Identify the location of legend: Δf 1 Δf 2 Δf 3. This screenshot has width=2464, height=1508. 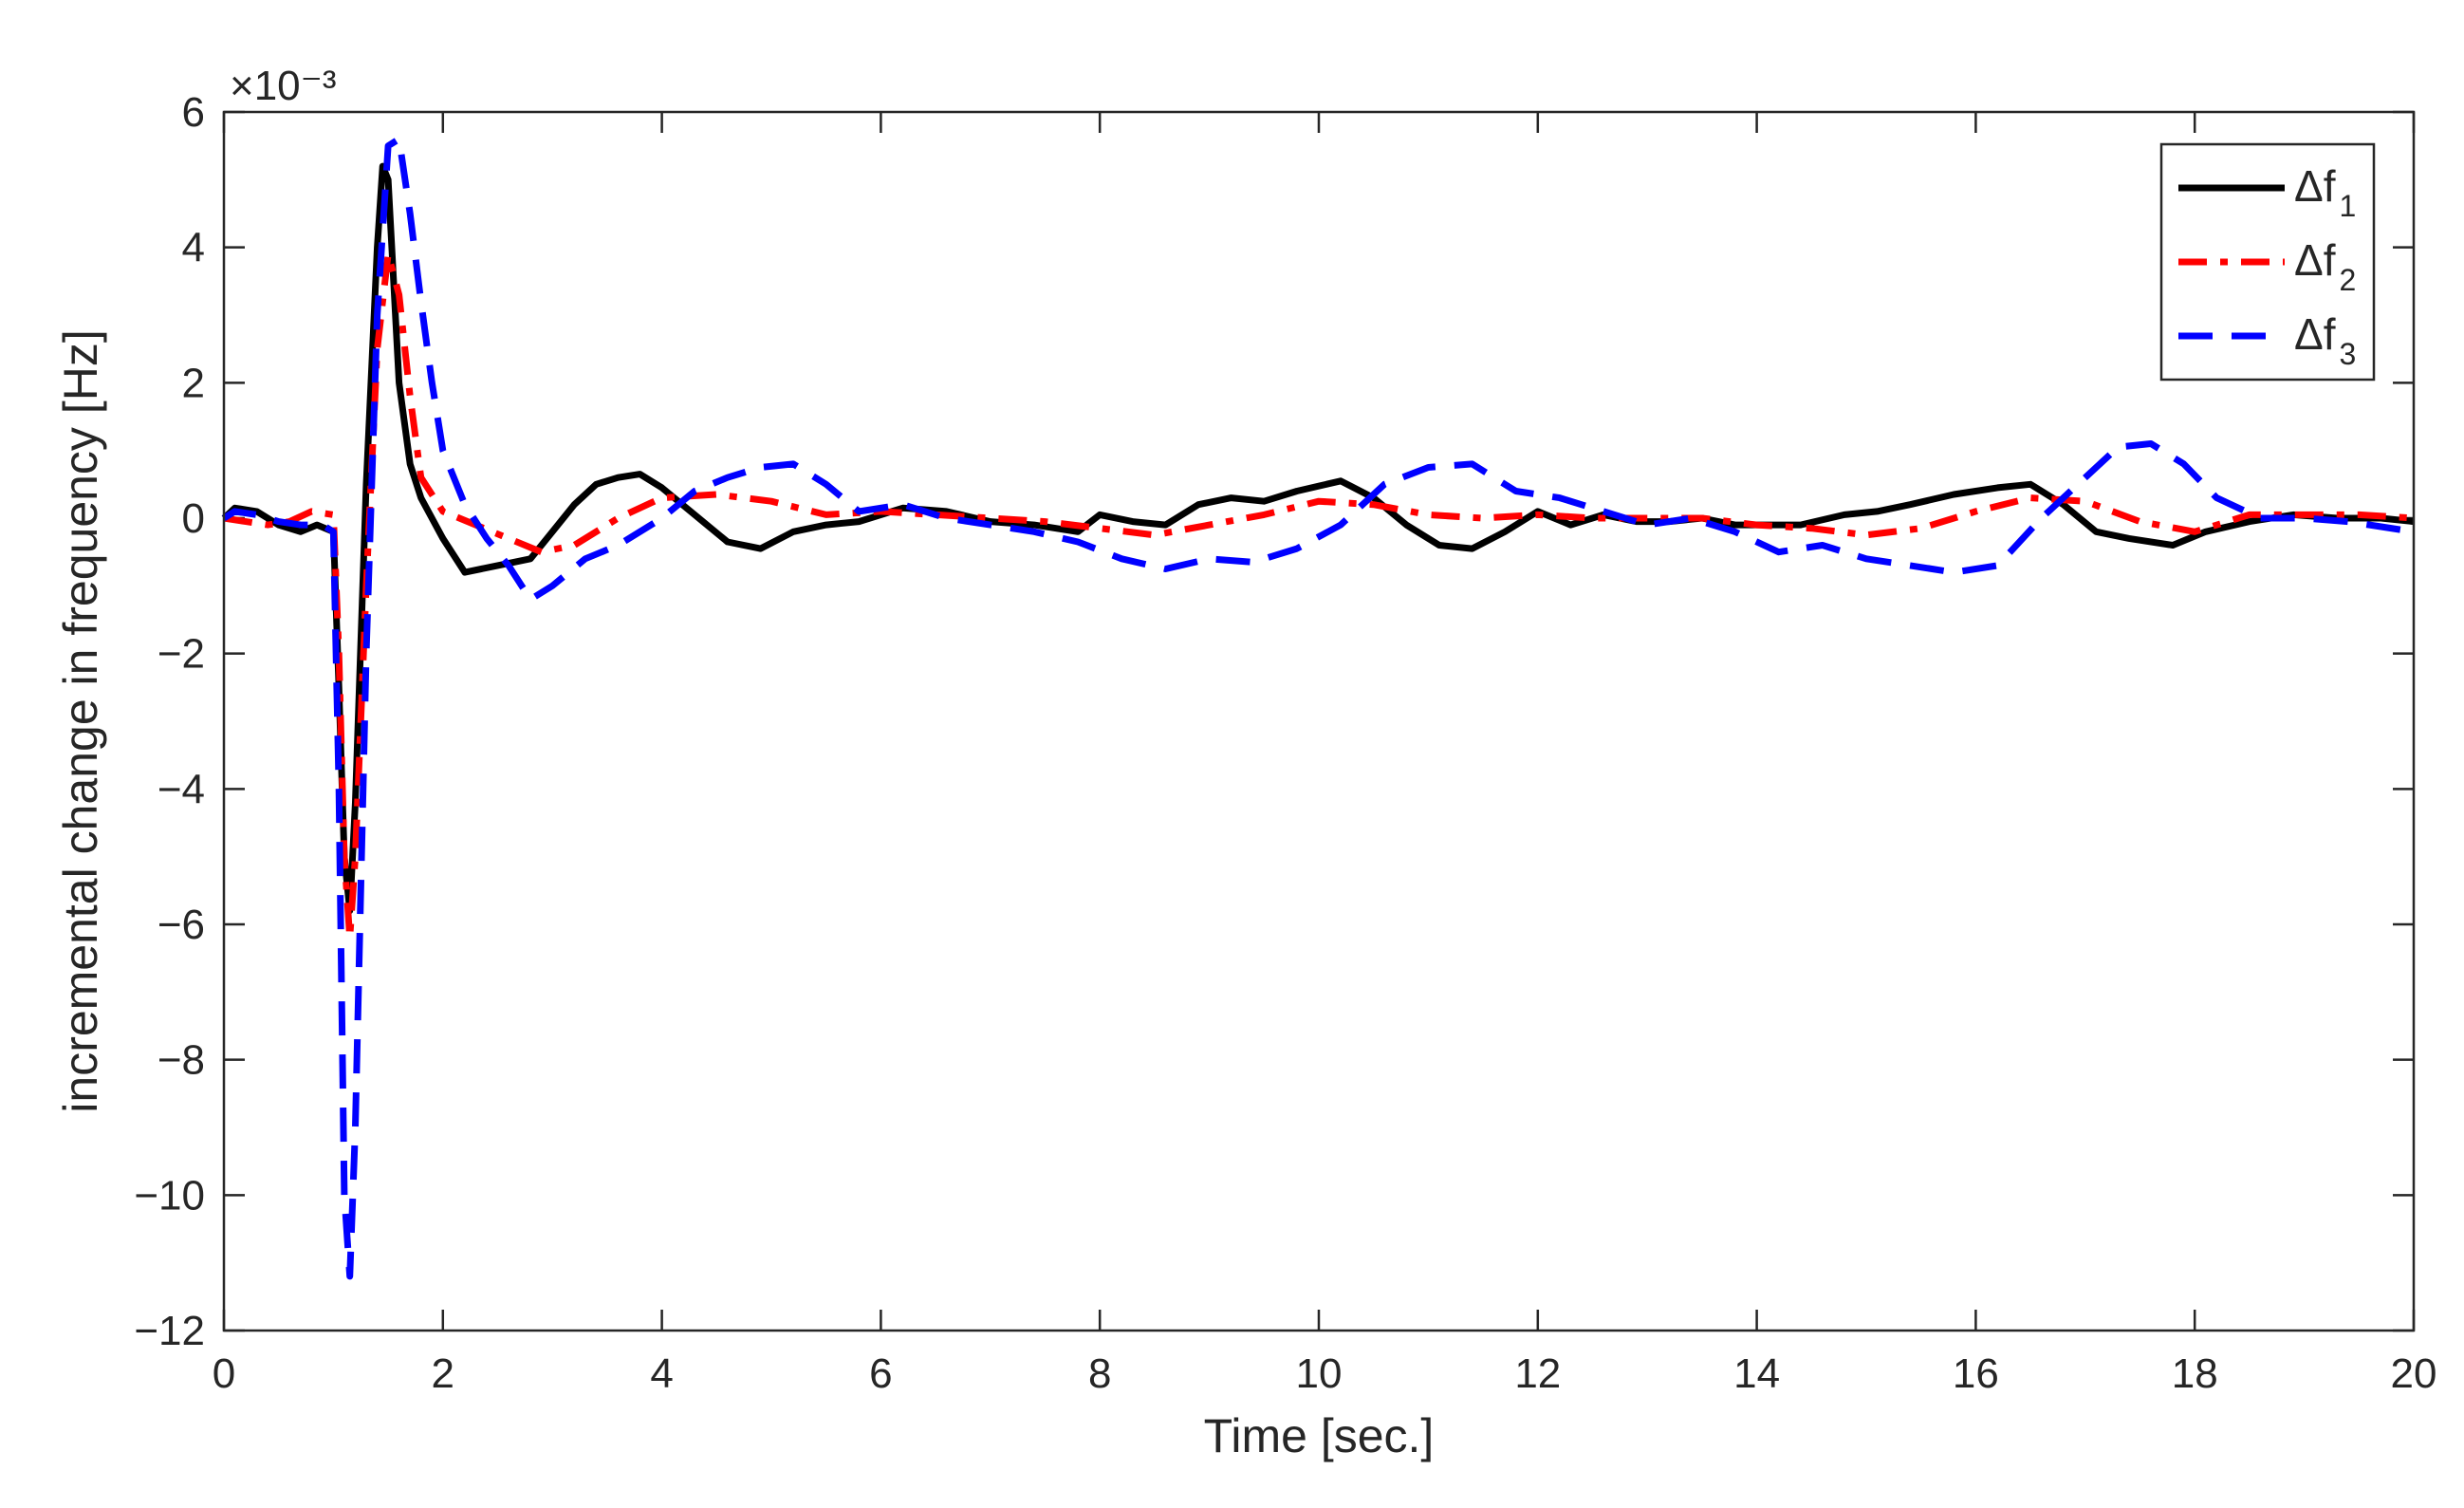
(2267, 262).